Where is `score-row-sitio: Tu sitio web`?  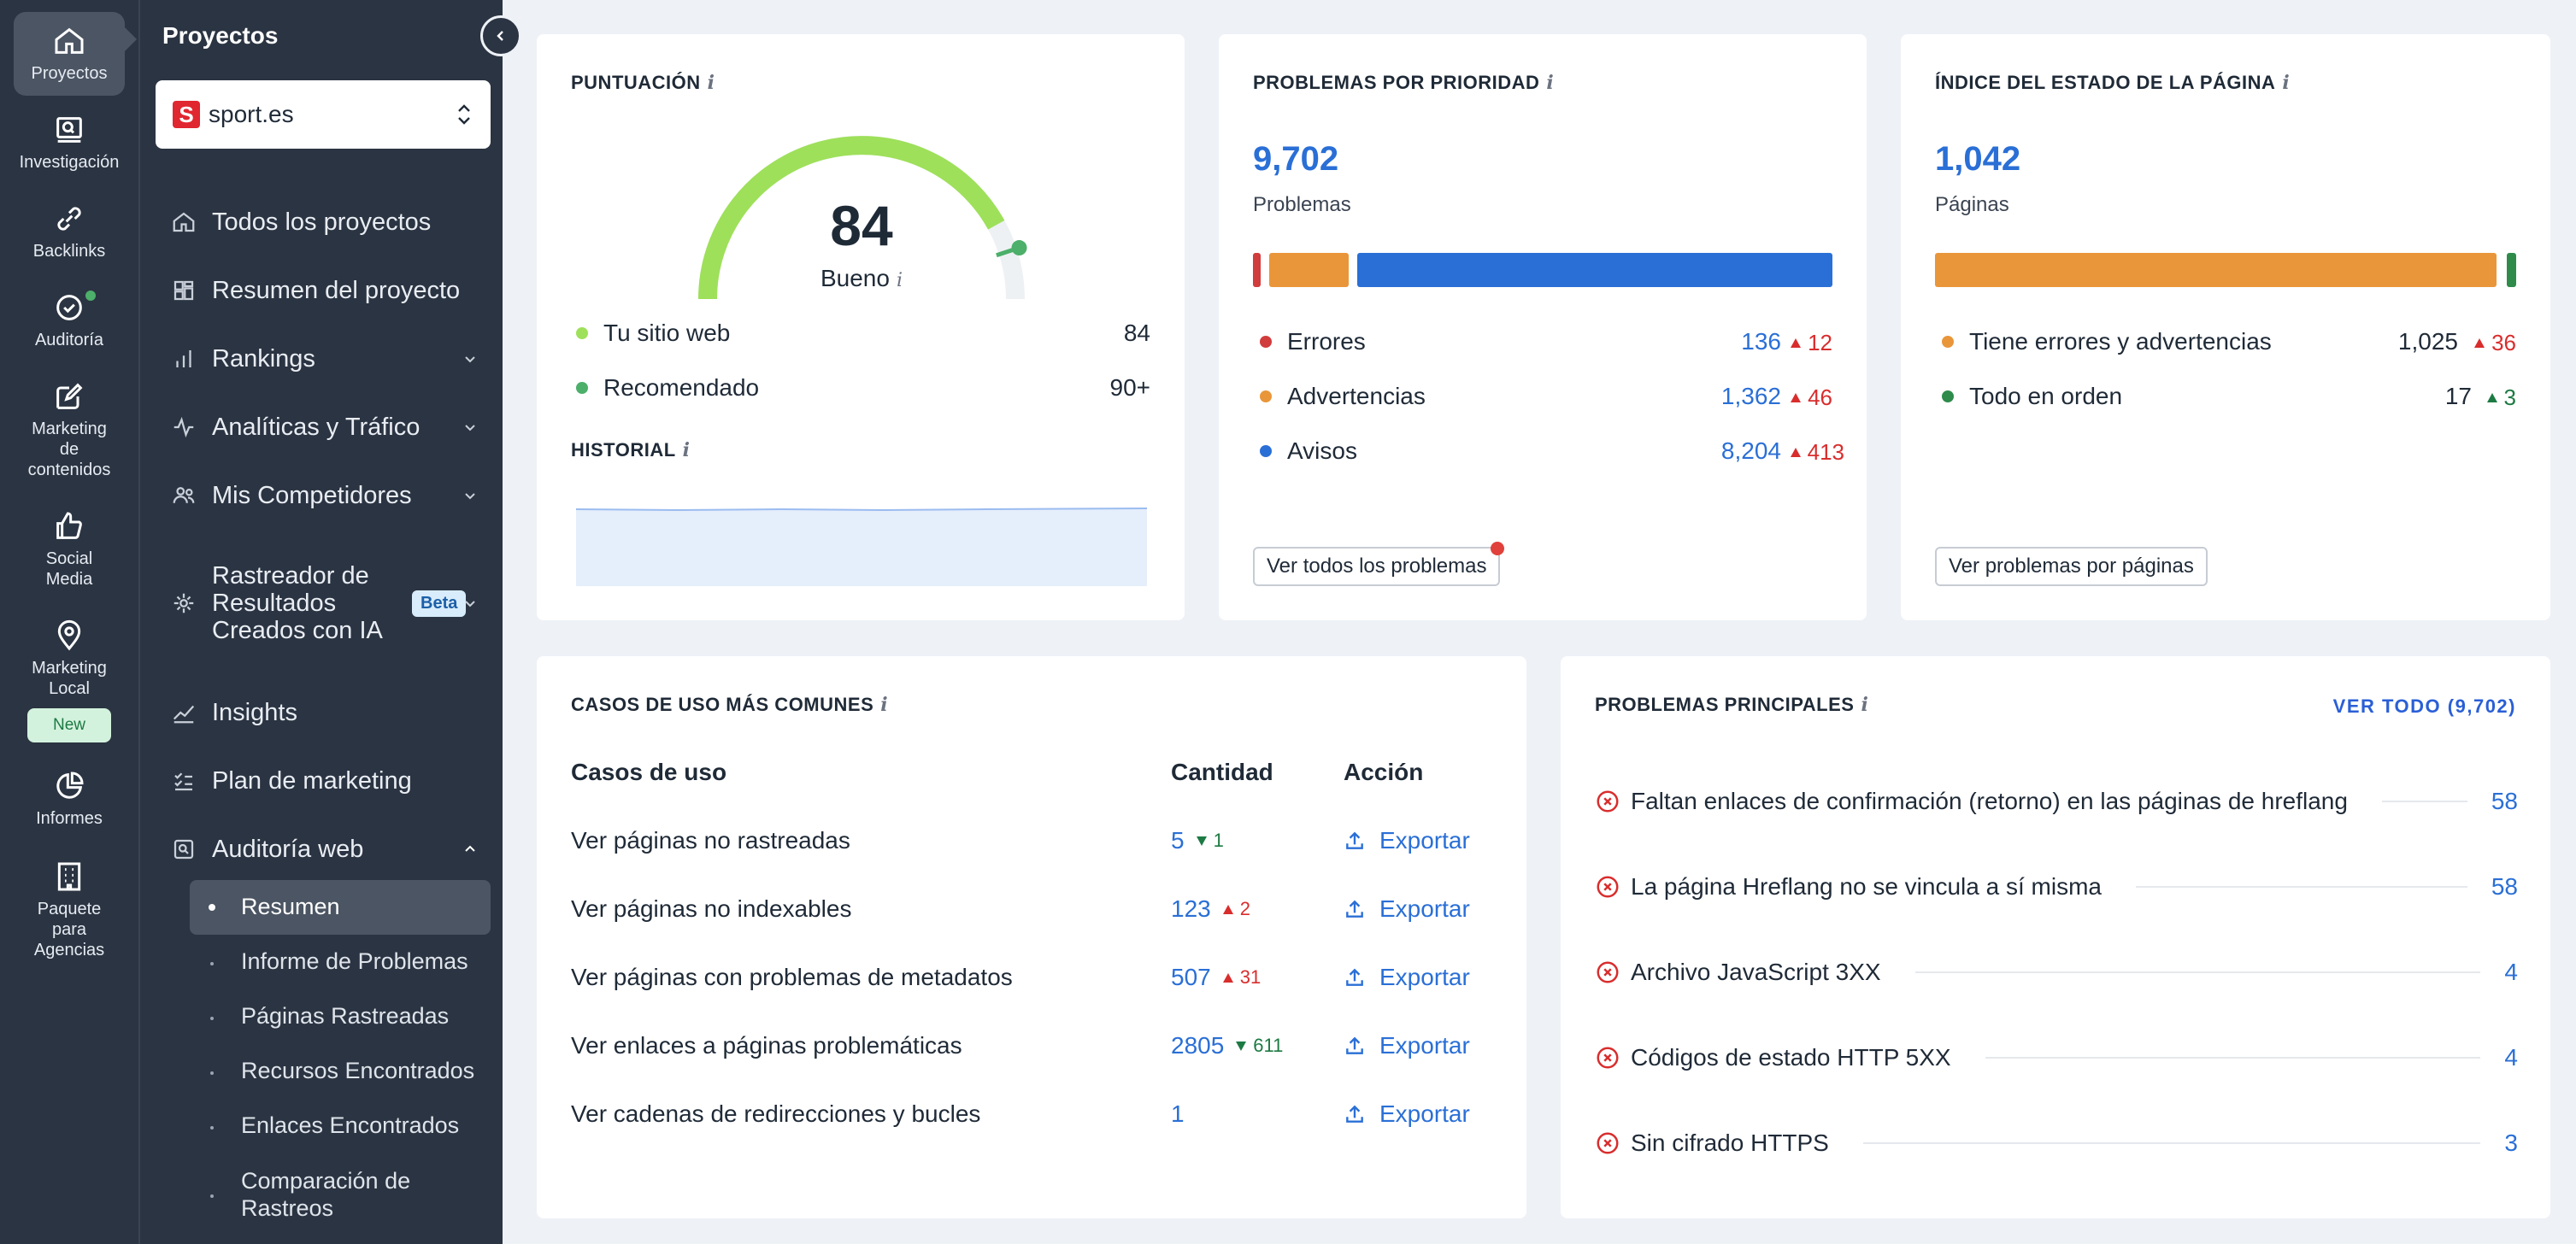
score-row-sitio: Tu sitio web is located at coordinates (653, 334).